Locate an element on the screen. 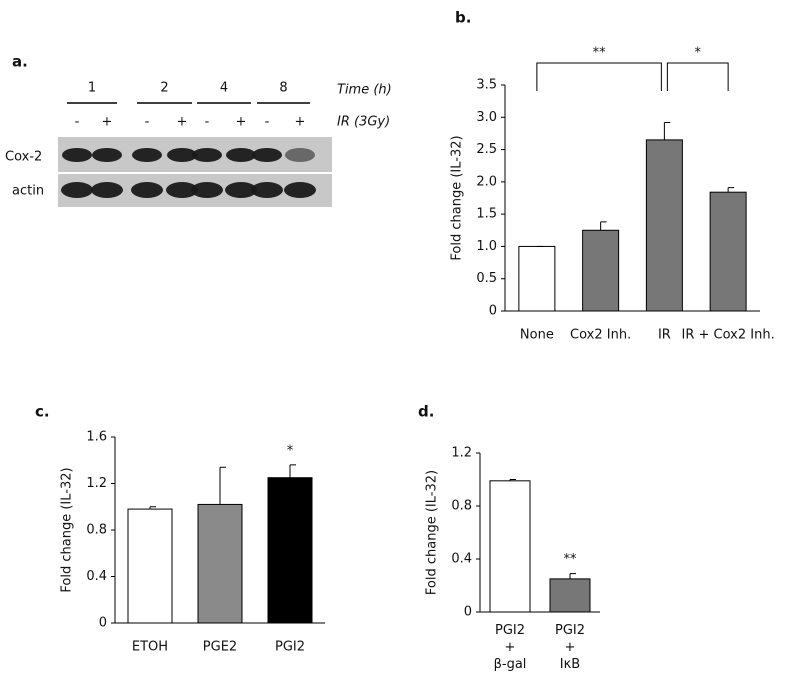 The width and height of the screenshot is (800, 685). treatment-label: IR (3Gy) is located at coordinates (363, 122).